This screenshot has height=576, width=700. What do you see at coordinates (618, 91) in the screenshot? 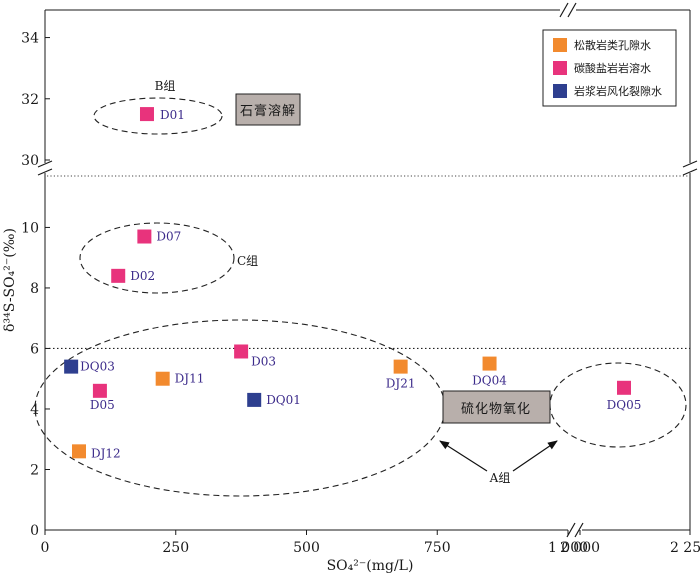
I see `legend-label: 岩浆岩风化裂隙水` at bounding box center [618, 91].